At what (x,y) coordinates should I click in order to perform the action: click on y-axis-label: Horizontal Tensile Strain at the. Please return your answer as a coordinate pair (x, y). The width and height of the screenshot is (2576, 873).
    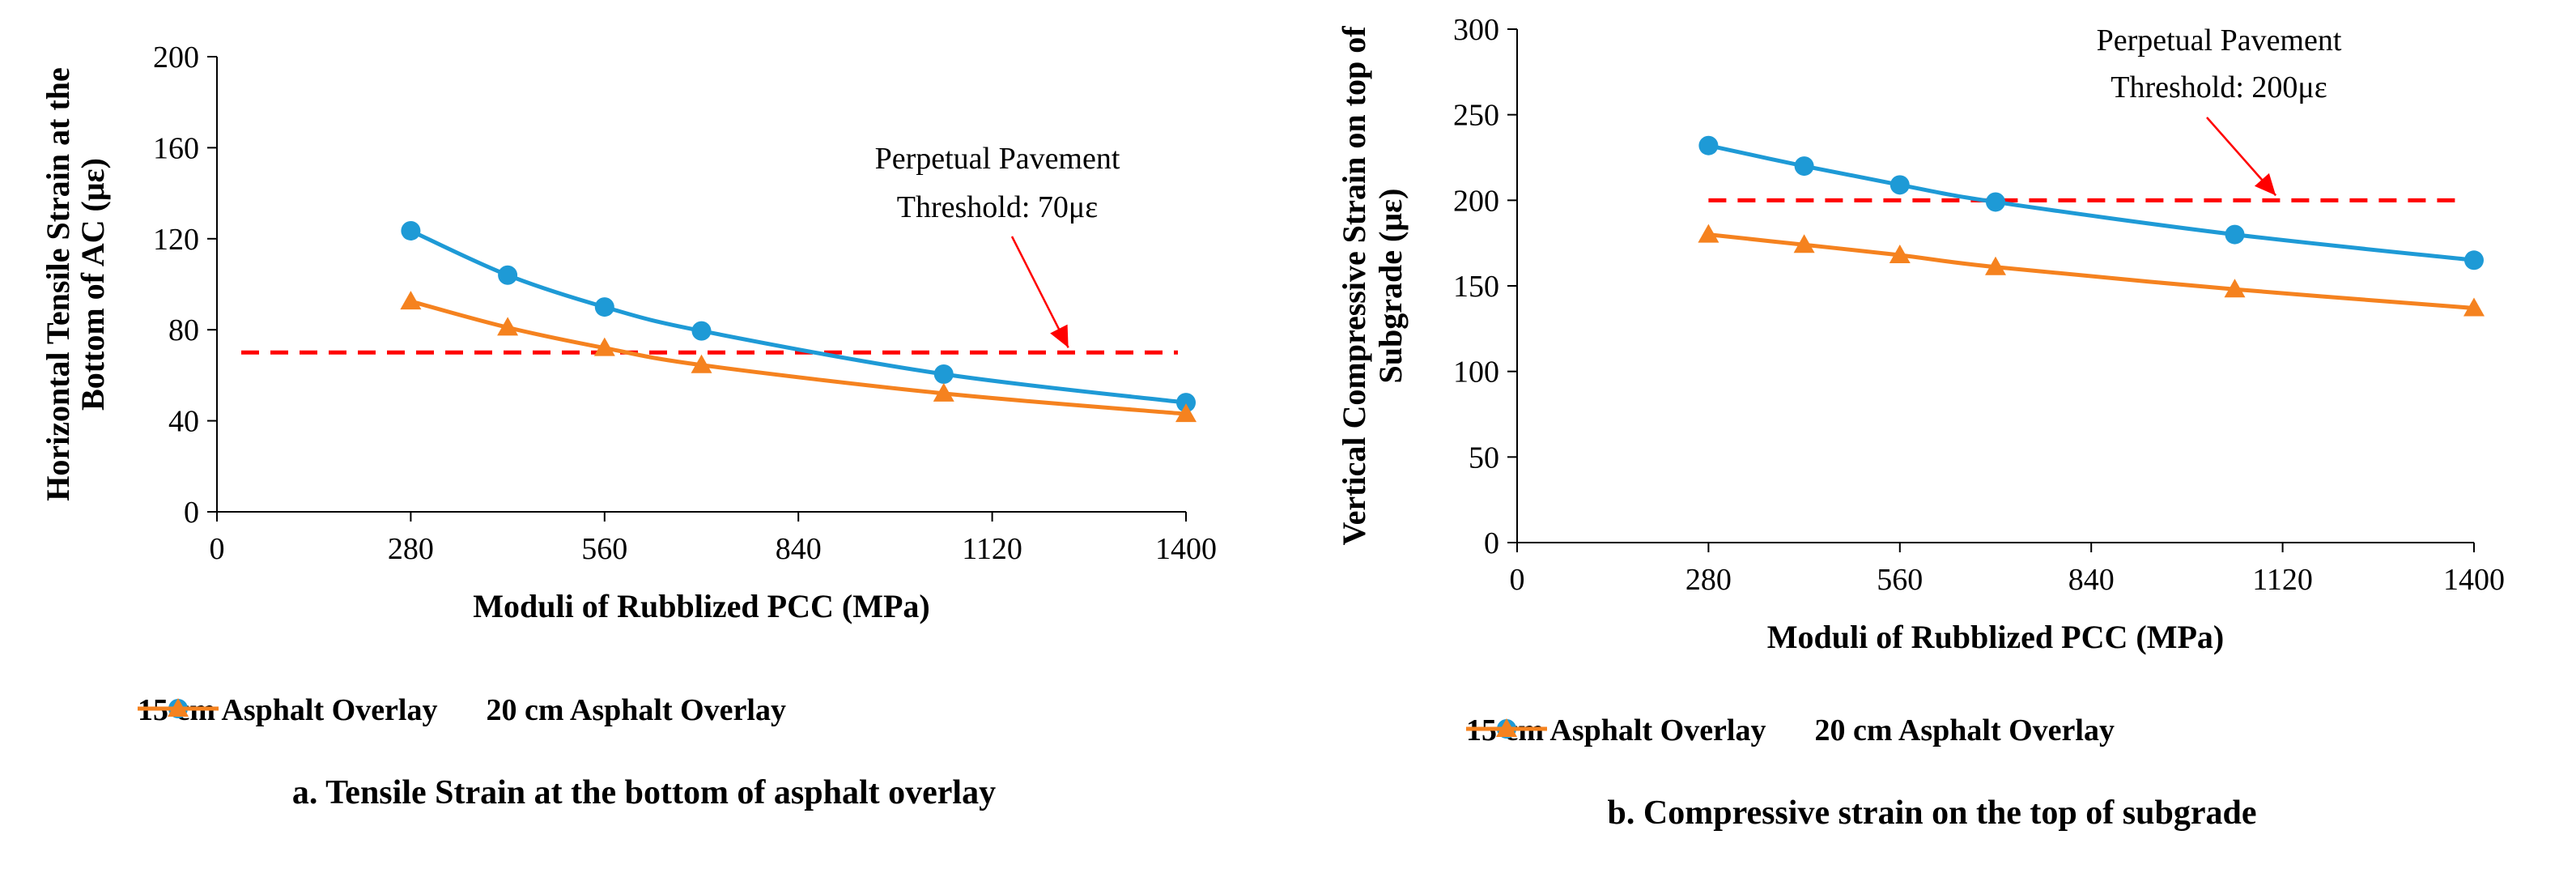
    Looking at the image, I should click on (58, 284).